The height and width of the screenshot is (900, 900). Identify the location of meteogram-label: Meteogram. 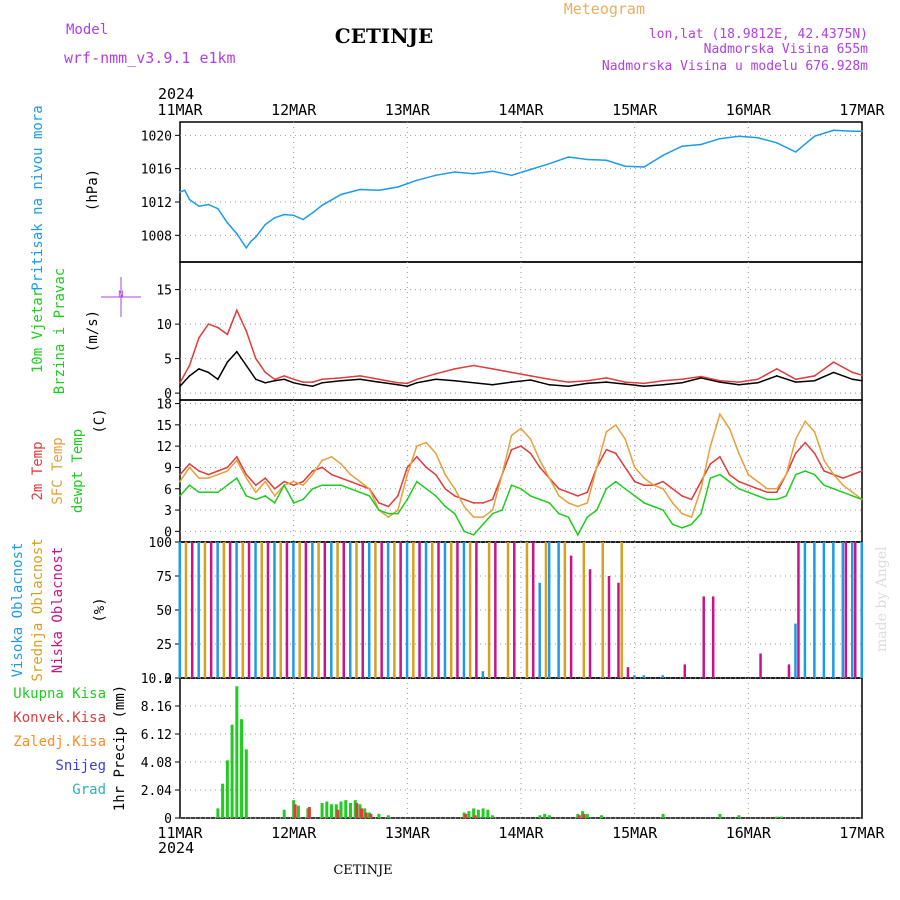
(604, 9).